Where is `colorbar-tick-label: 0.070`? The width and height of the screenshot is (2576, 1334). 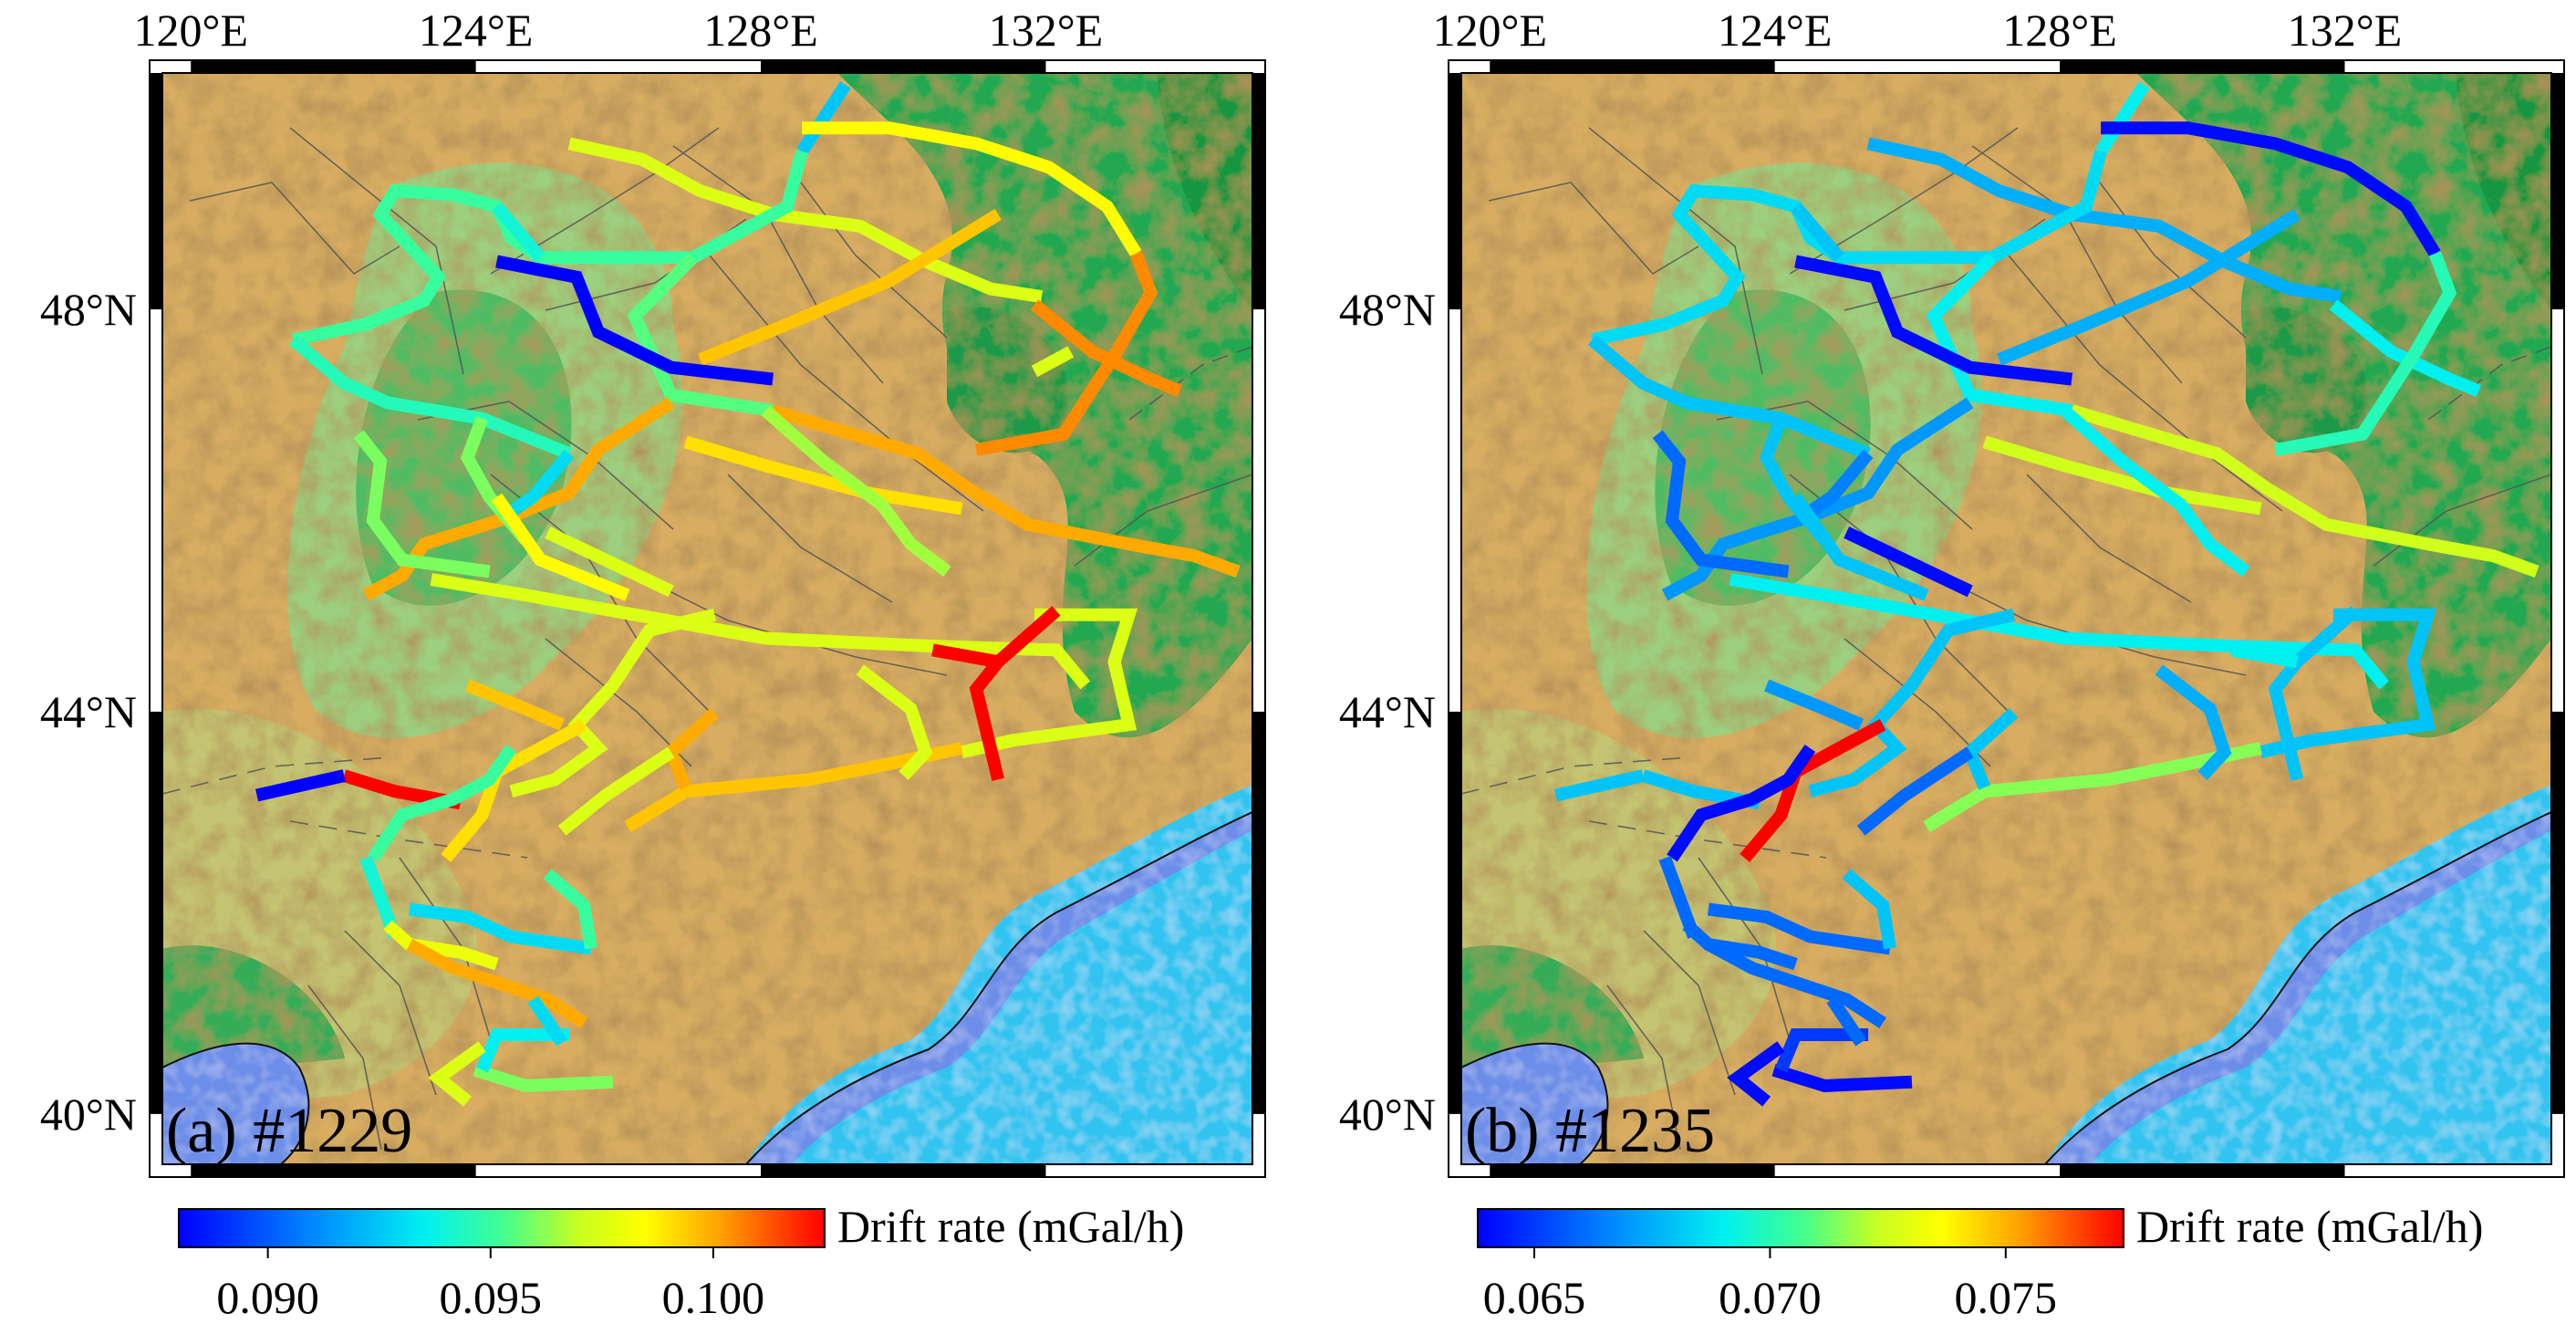 colorbar-tick-label: 0.070 is located at coordinates (1770, 1297).